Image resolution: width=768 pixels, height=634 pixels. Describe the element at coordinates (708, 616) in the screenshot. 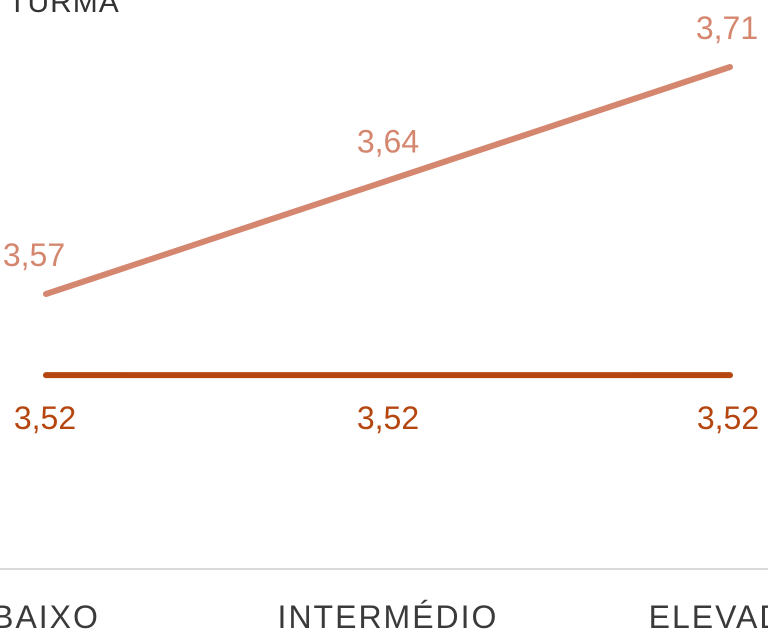

I see `category-label: ELEVADO` at that location.